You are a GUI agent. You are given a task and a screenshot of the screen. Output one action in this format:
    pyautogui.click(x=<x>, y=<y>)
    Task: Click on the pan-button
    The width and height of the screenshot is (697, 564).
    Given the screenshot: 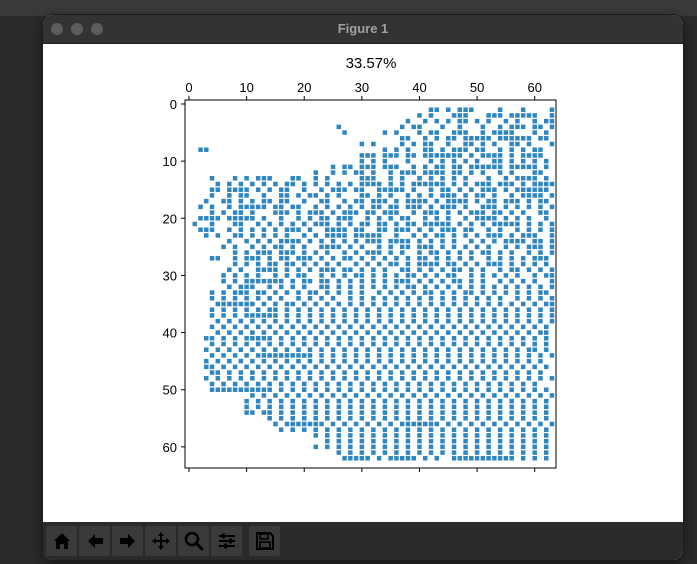 What is the action you would take?
    pyautogui.click(x=160, y=541)
    